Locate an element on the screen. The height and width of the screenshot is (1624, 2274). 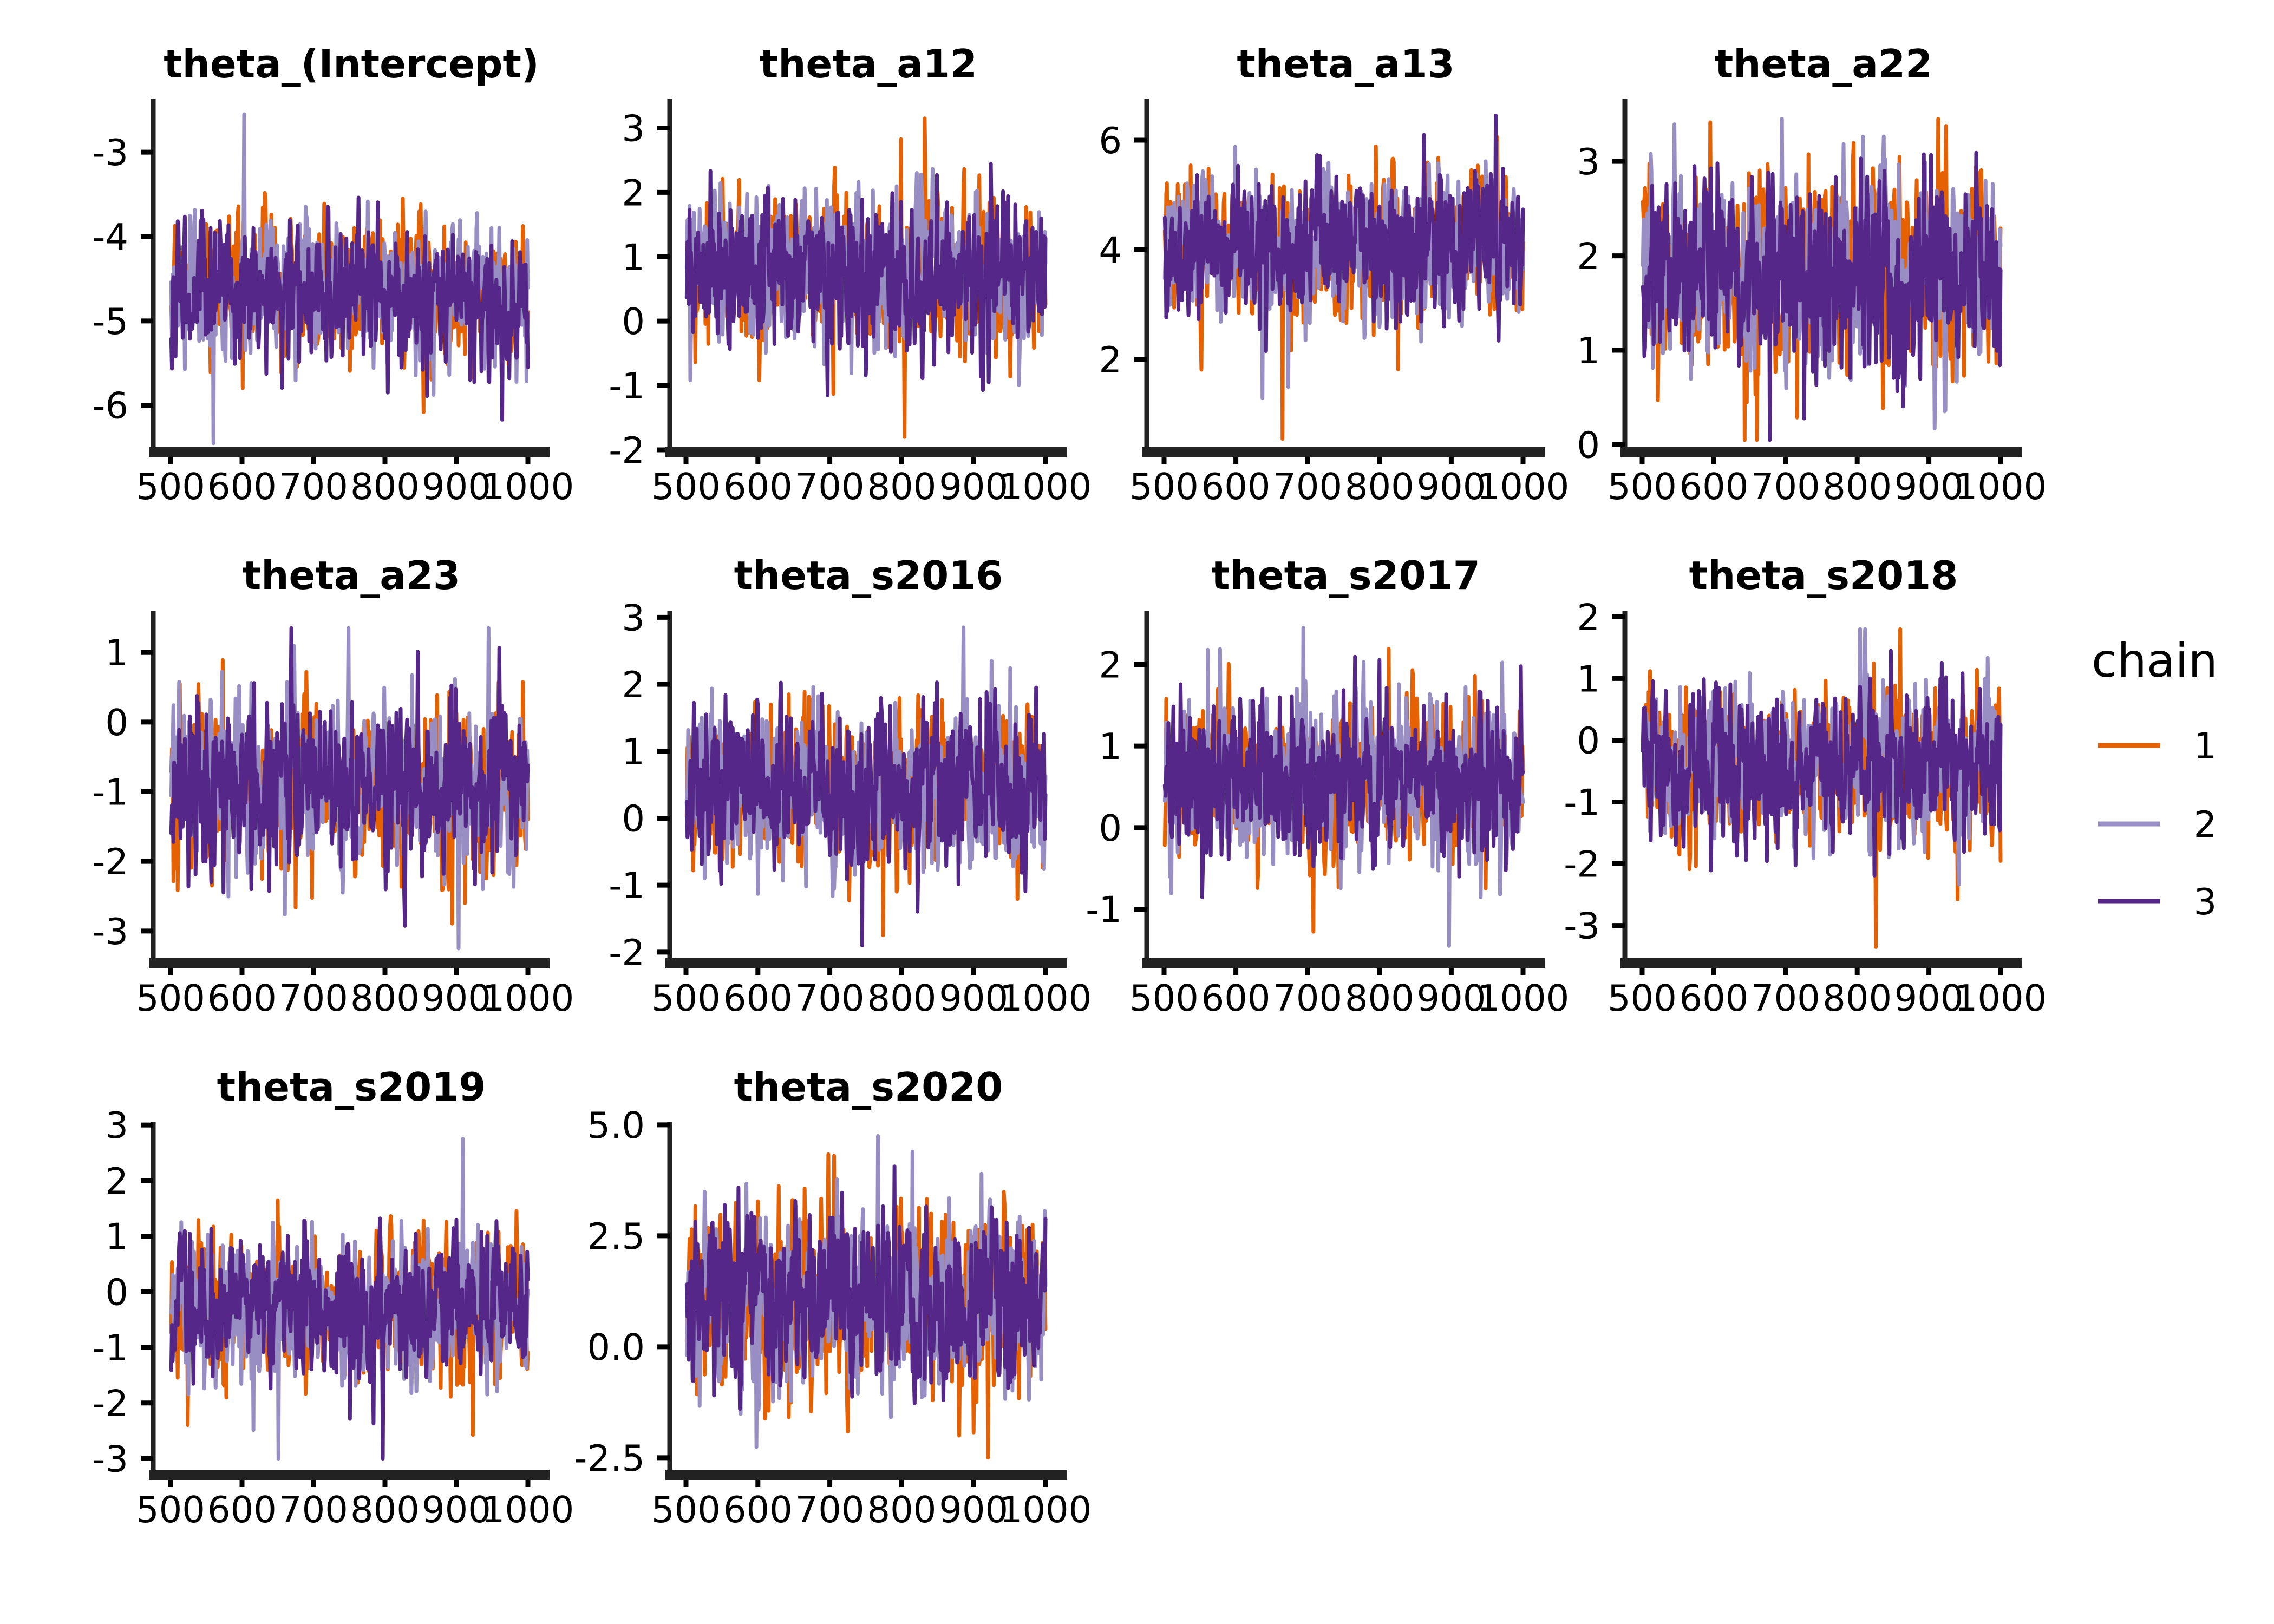
panel-title: theta_s2019 is located at coordinates (352, 1087).